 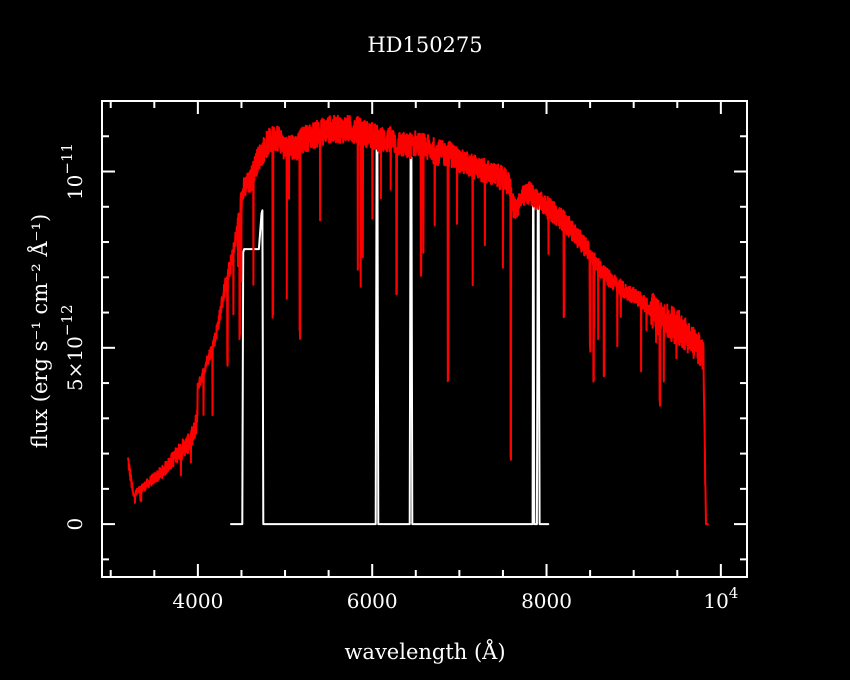 I want to click on x-tick-label: 4000, so click(x=197, y=601).